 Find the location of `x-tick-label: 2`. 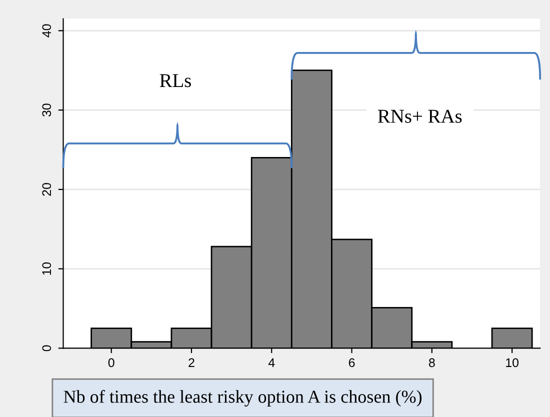

x-tick-label: 2 is located at coordinates (191, 362).